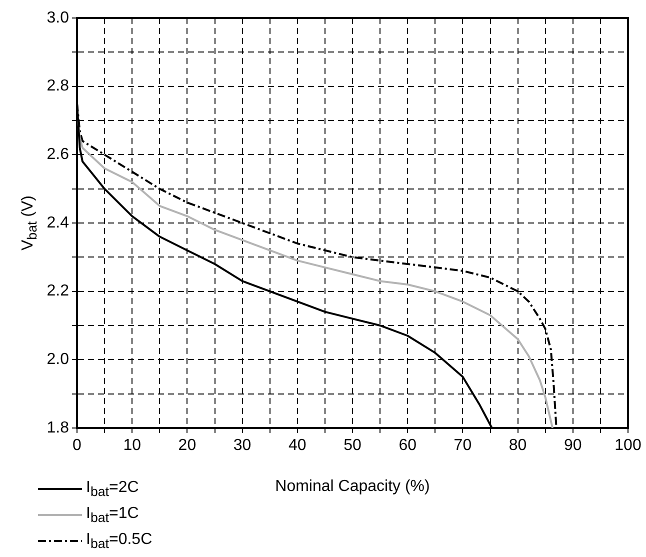 The image size is (646, 557). I want to click on x-tick-label: 60, so click(407, 445).